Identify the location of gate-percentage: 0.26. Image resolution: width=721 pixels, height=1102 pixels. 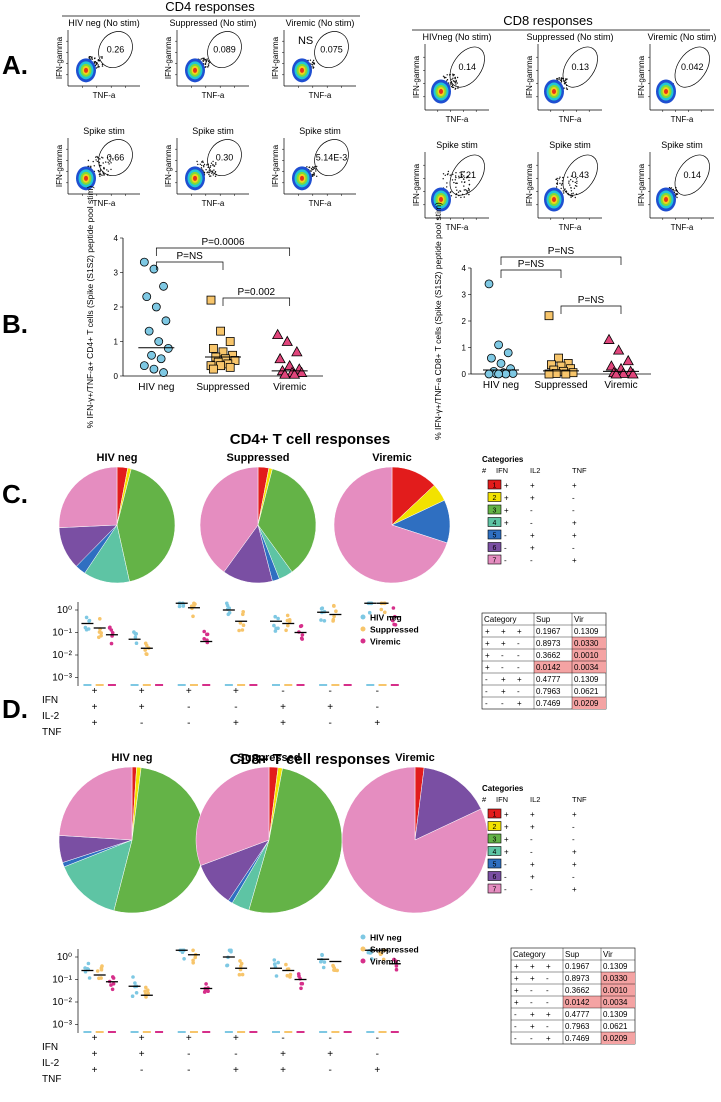
(116, 50).